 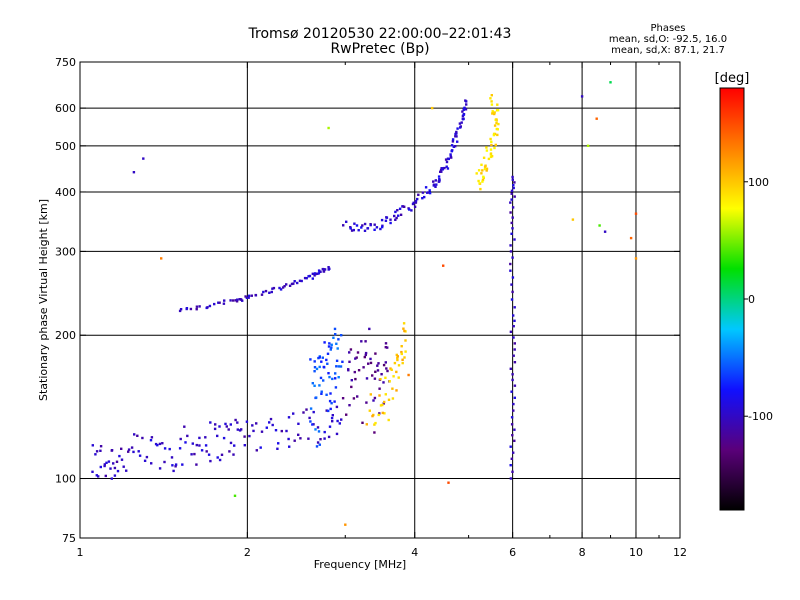 What do you see at coordinates (668, 28) in the screenshot?
I see `phases-heading: Phases` at bounding box center [668, 28].